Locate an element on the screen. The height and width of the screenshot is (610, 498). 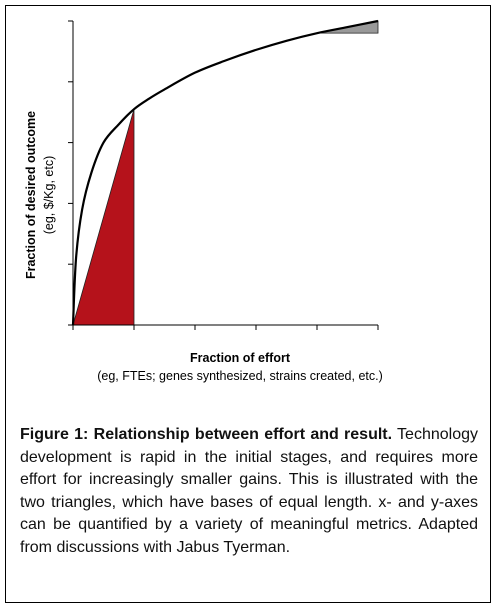
x-axis-title: Fraction of effort is located at coordinates (240, 358).